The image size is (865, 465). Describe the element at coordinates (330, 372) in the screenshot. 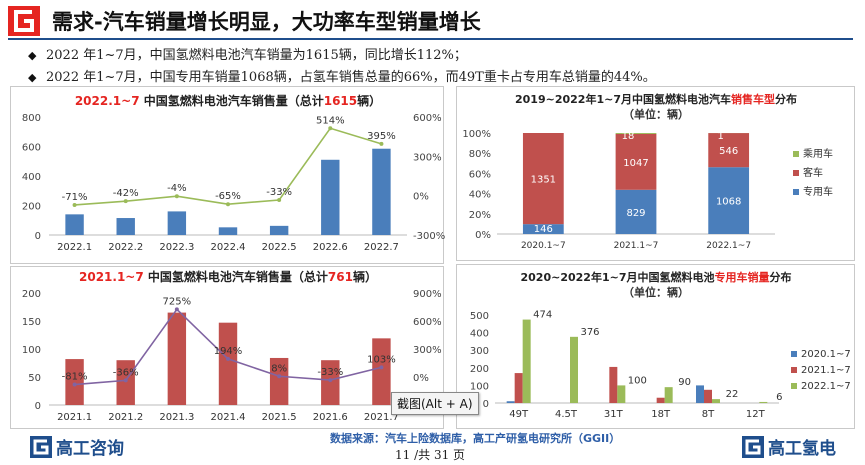

I see `growth-label: -33%` at that location.